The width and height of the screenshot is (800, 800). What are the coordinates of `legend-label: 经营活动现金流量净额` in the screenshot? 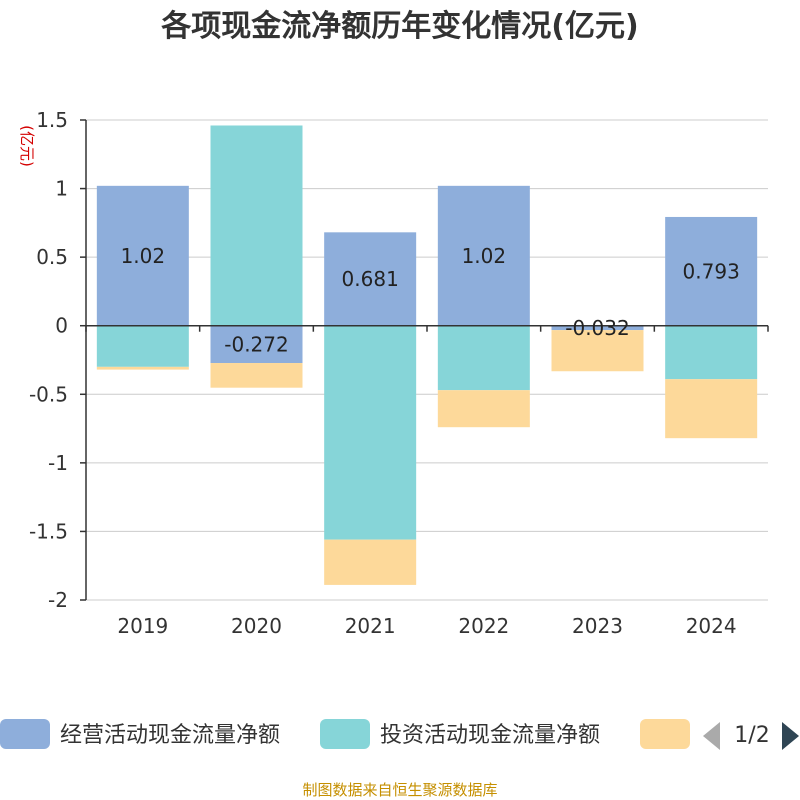 It's located at (170, 735).